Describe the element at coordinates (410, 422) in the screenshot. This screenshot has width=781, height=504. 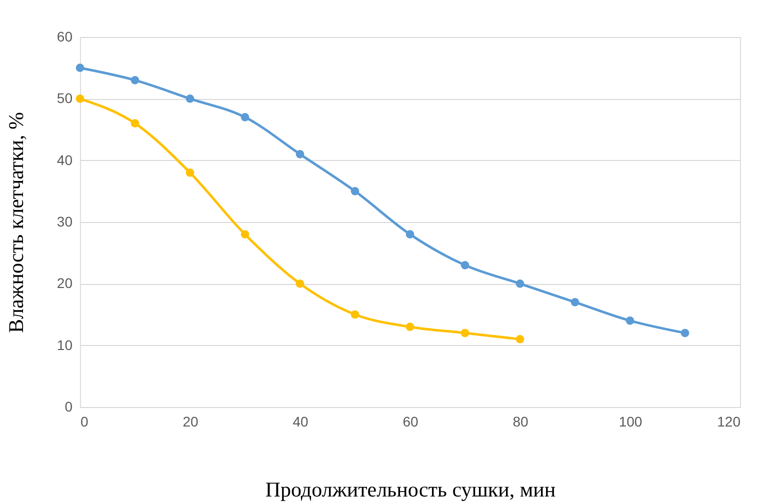
I see `x-tick-label: 60` at that location.